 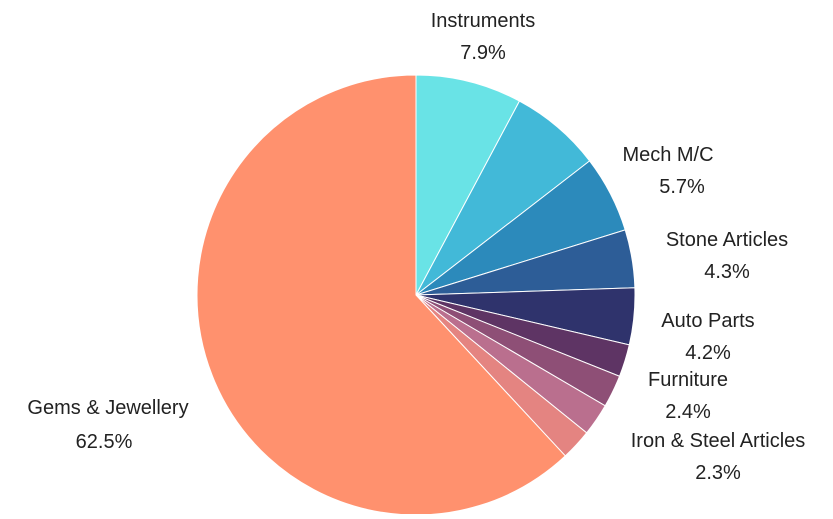 What do you see at coordinates (682, 187) in the screenshot?
I see `slice-percent-mech-mc: 5.7%` at bounding box center [682, 187].